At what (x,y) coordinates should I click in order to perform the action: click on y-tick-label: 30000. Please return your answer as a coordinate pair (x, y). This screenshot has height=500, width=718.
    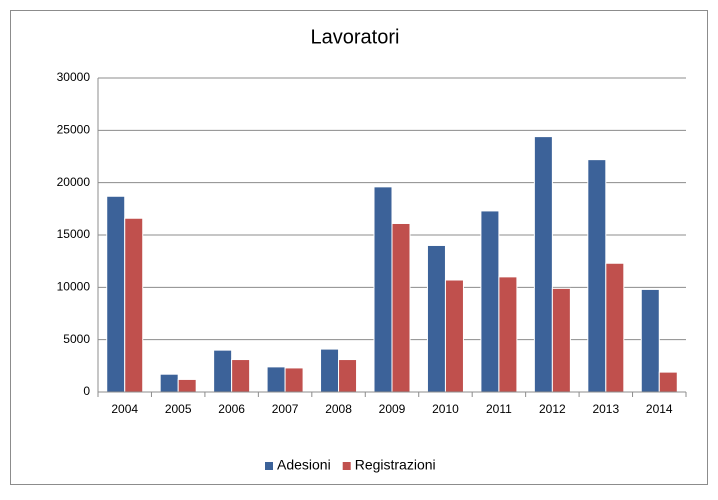
    Looking at the image, I should click on (74, 77).